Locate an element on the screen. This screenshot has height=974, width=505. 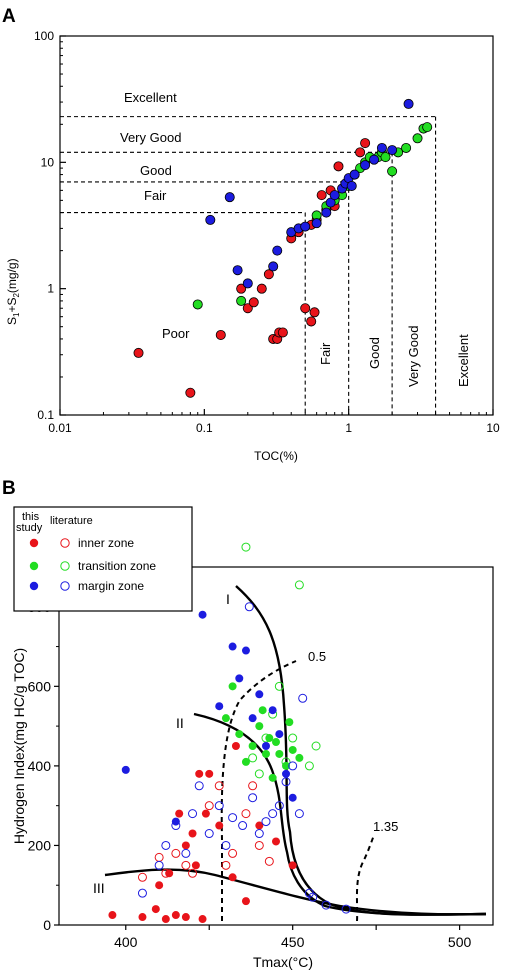
legend-inner-filled-marker is located at coordinates (34, 543).